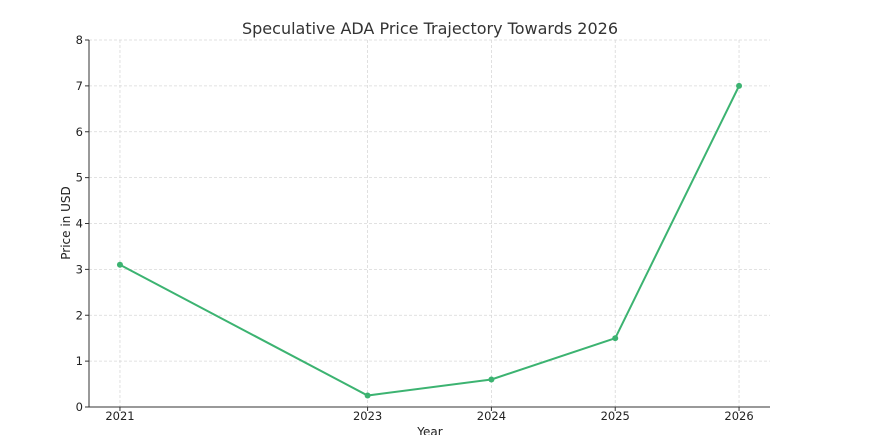 Image resolution: width=893 pixels, height=435 pixels. What do you see at coordinates (79, 407) in the screenshot?
I see `y-tick-label: 0` at bounding box center [79, 407].